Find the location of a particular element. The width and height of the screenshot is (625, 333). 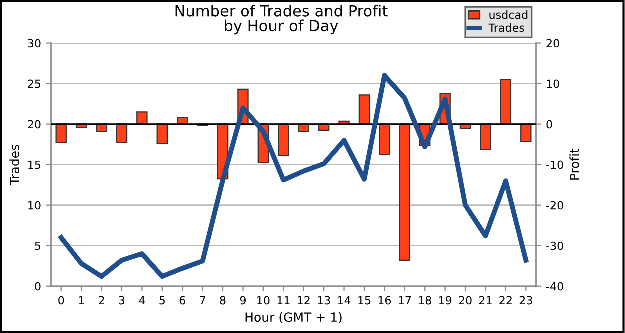

x-tick-label: 3 is located at coordinates (122, 300).